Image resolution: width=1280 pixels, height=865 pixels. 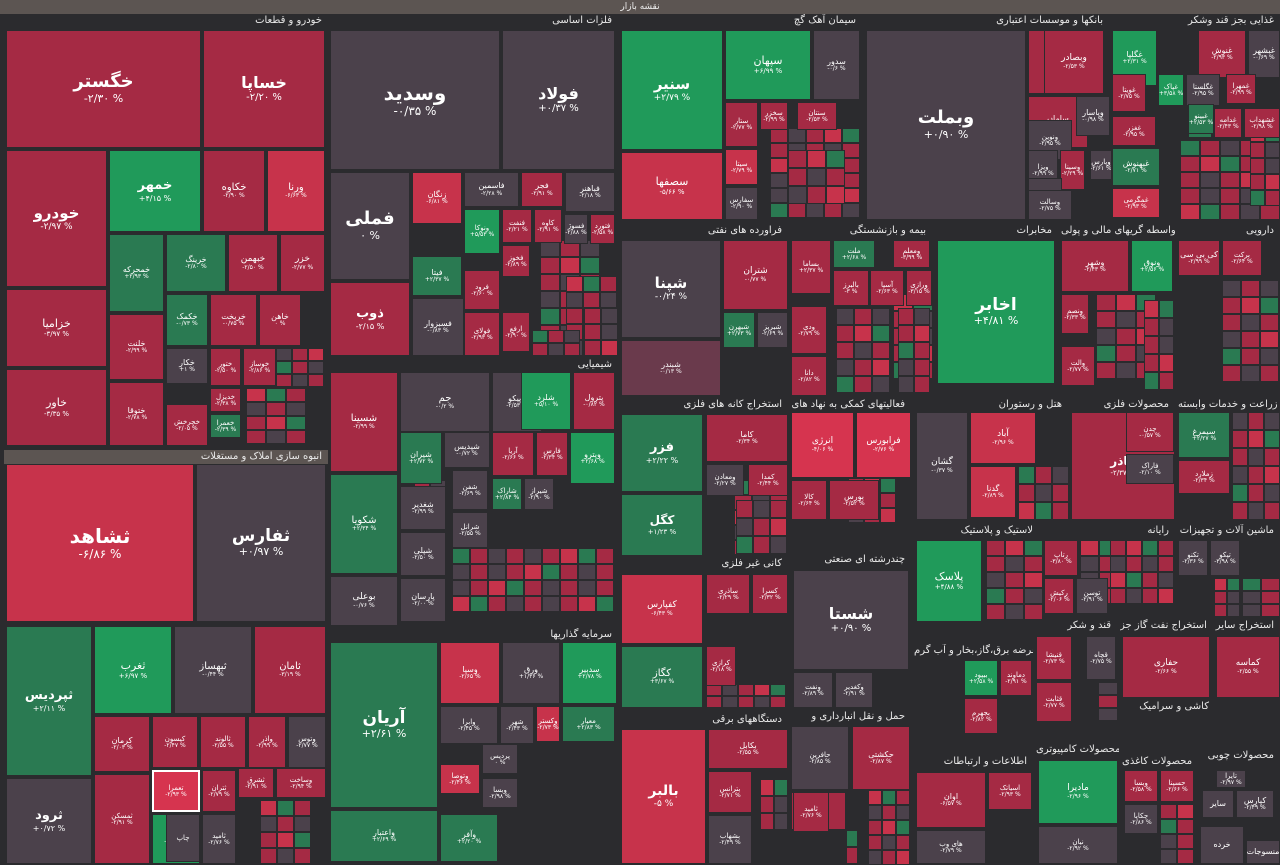 What do you see at coordinates (1263, 852) in the screenshot?
I see `stock-tile: منسوجات` at bounding box center [1263, 852].